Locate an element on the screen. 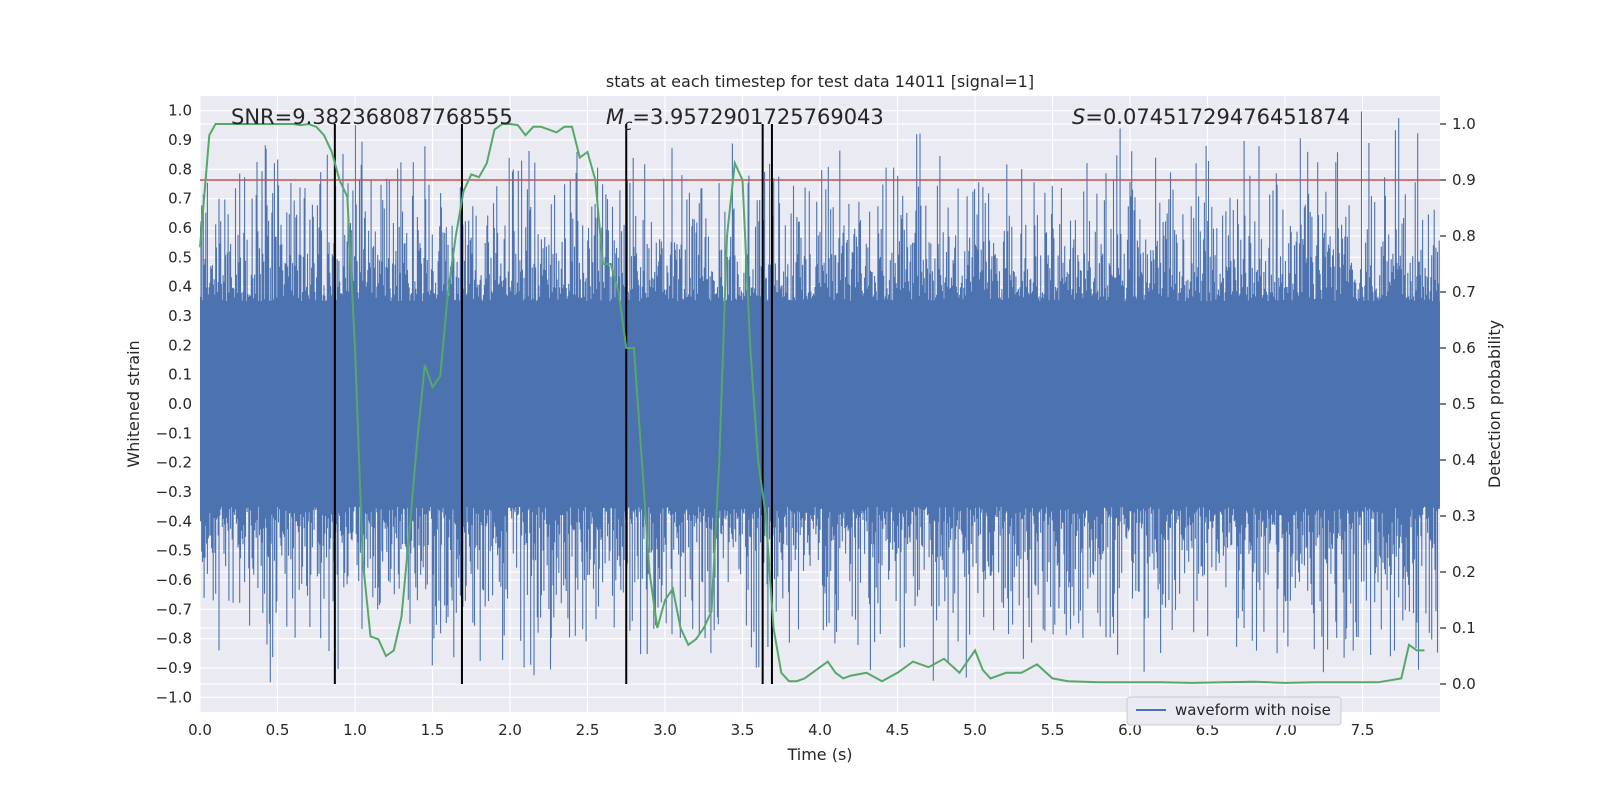 The width and height of the screenshot is (1600, 800). x-tick-label-1: 0.5 is located at coordinates (278, 730).